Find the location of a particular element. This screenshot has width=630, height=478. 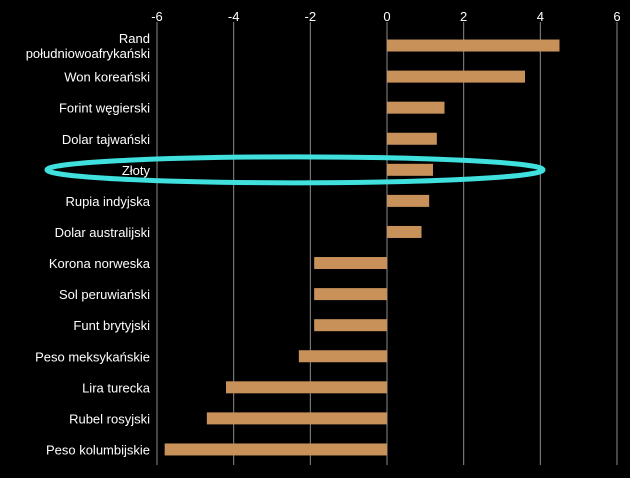

highlight-ellipse is located at coordinates (295, 170).